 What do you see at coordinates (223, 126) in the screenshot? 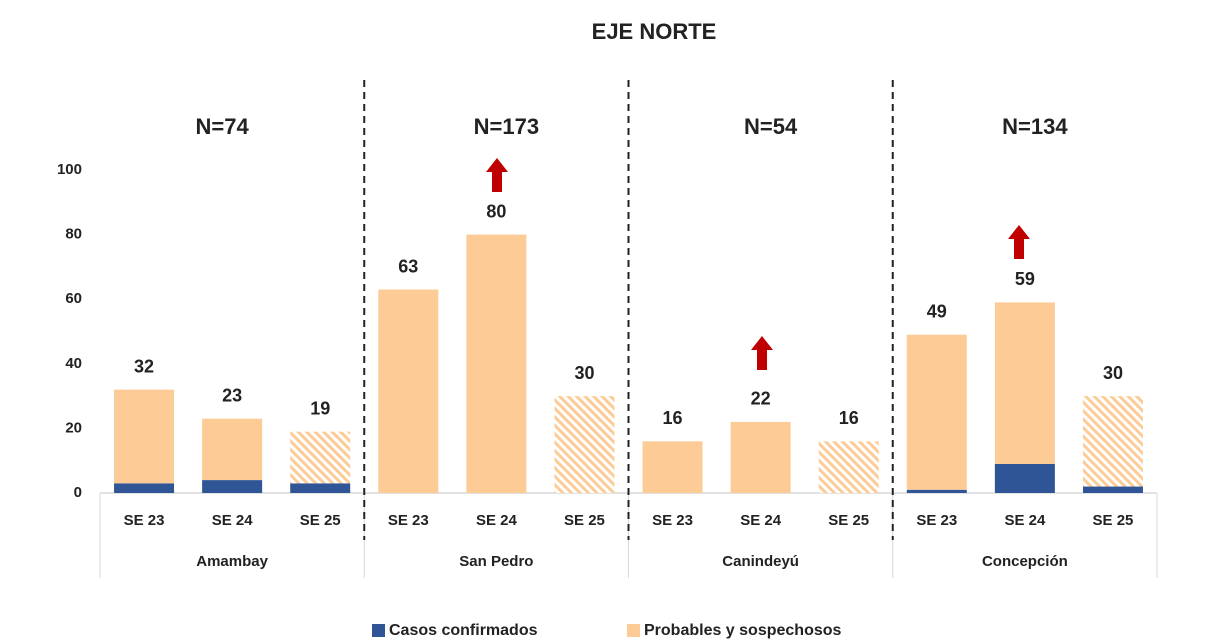
I see `group-n-label: N=74` at bounding box center [223, 126].